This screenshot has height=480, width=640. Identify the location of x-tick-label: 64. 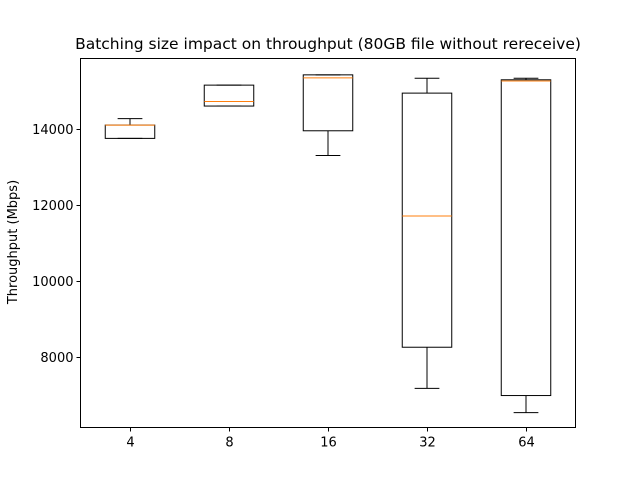
(526, 443).